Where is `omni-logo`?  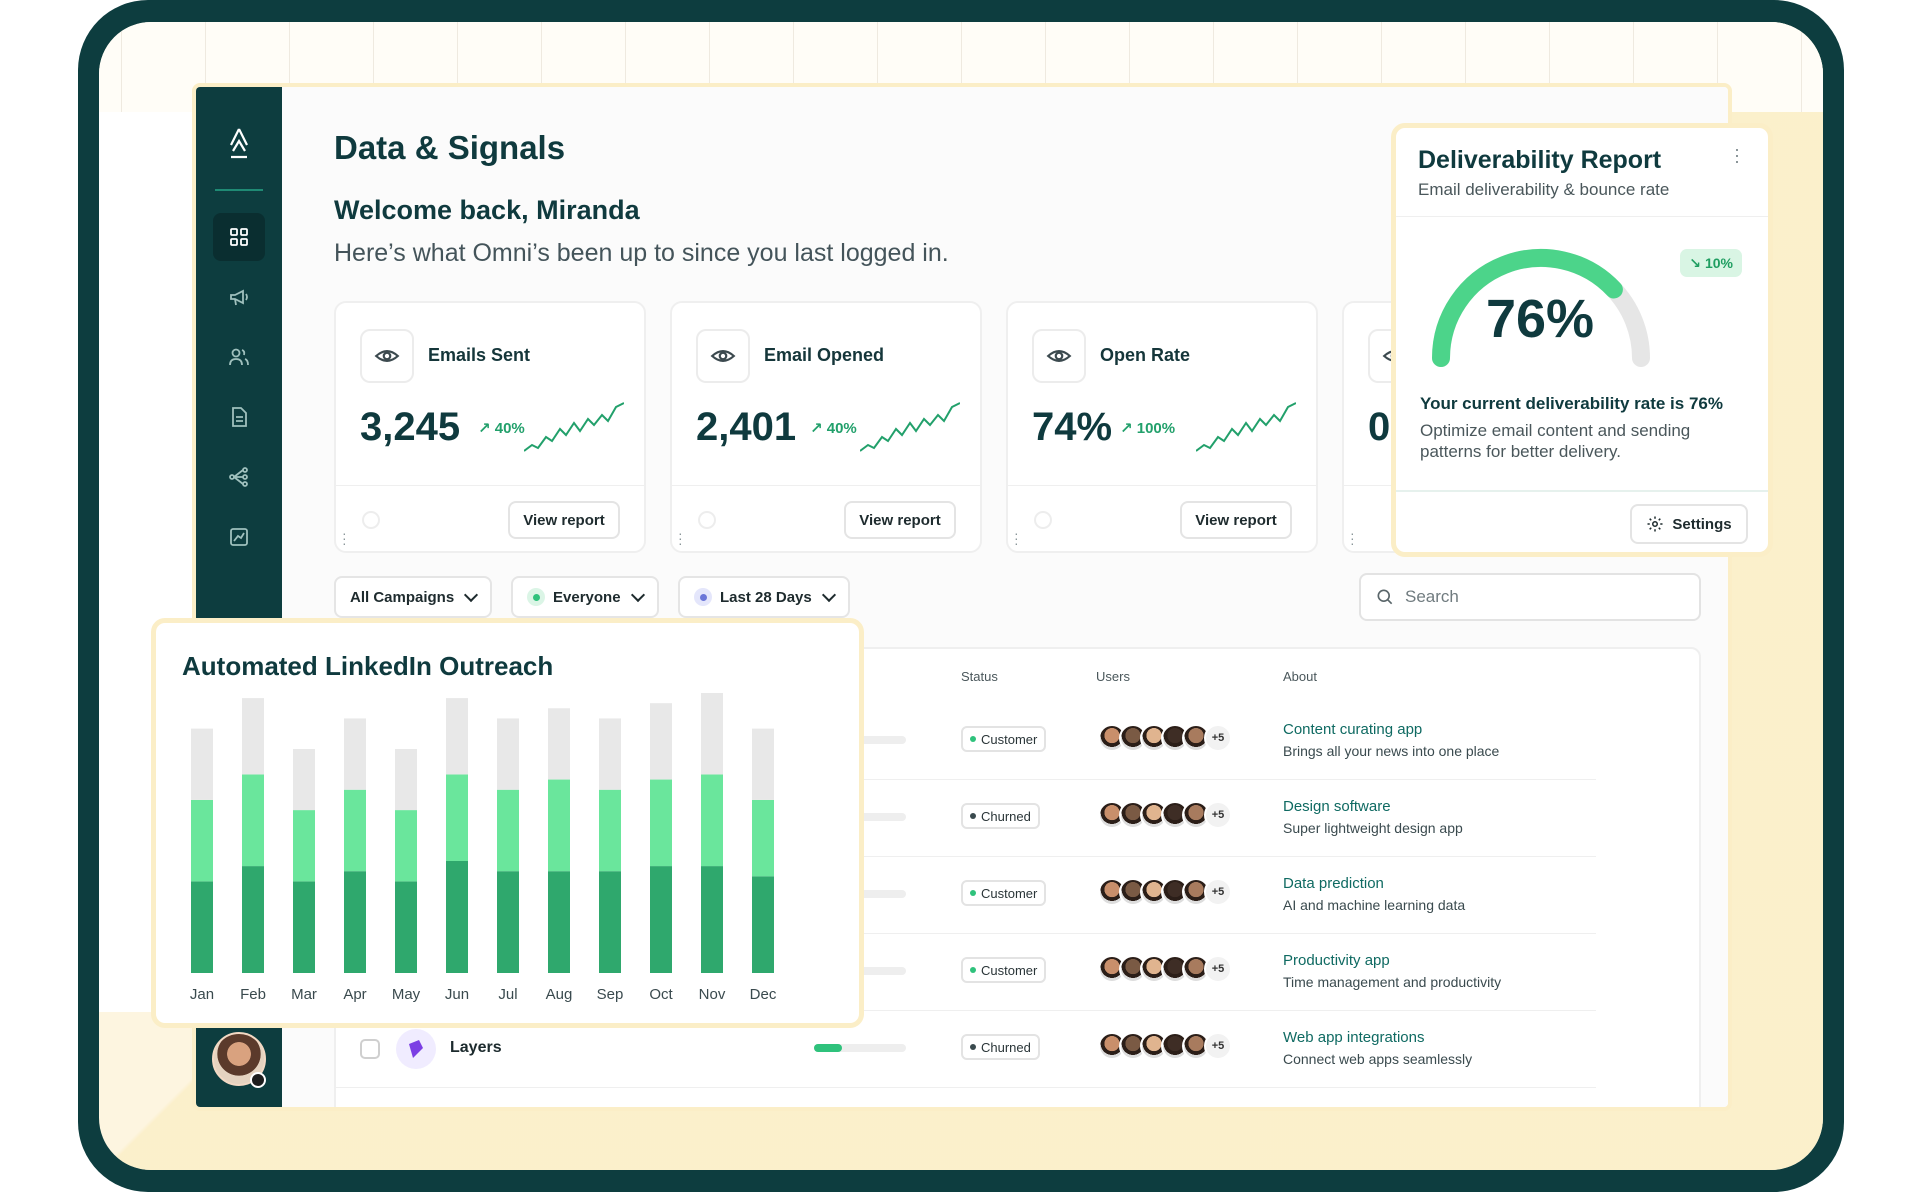 omni-logo is located at coordinates (239, 144).